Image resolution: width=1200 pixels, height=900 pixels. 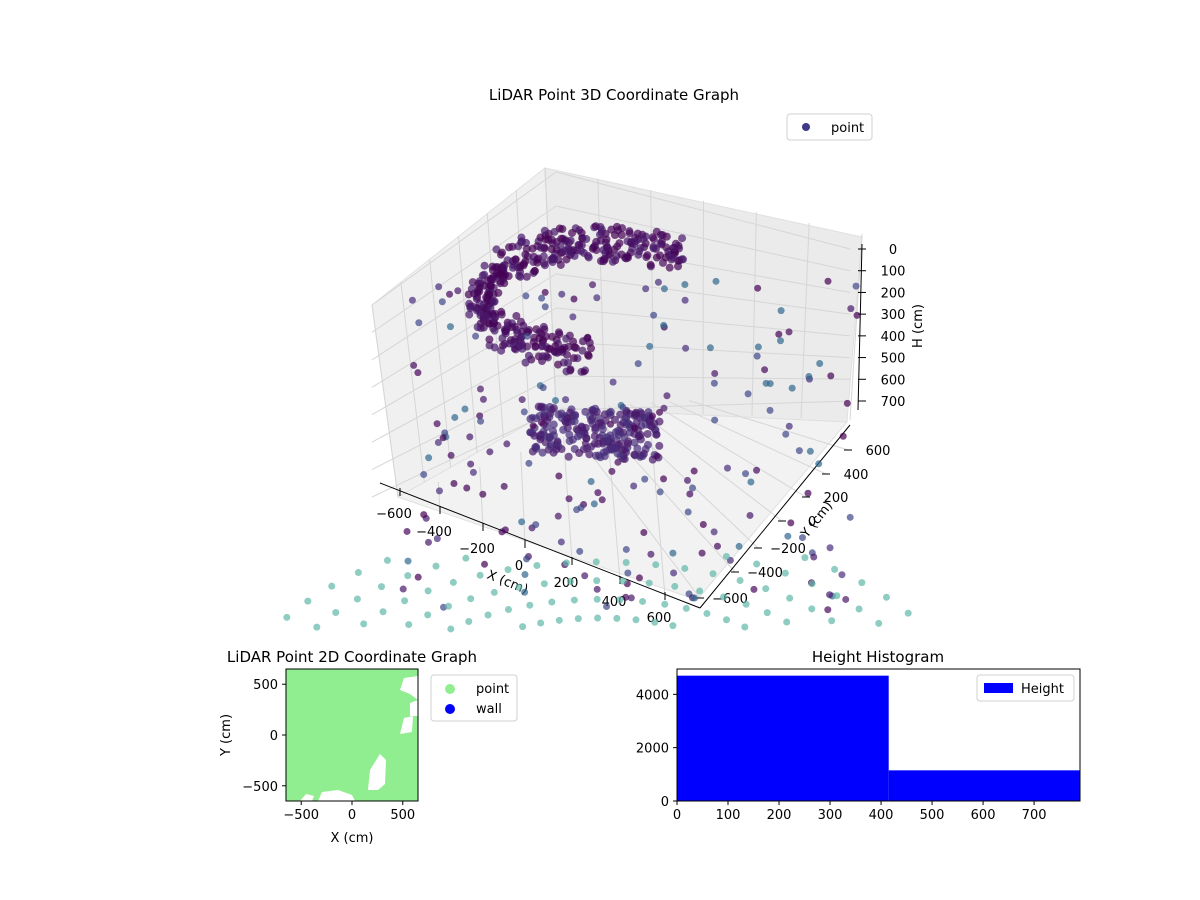 What do you see at coordinates (409, 688) in the screenshot?
I see `void-top-right` at bounding box center [409, 688].